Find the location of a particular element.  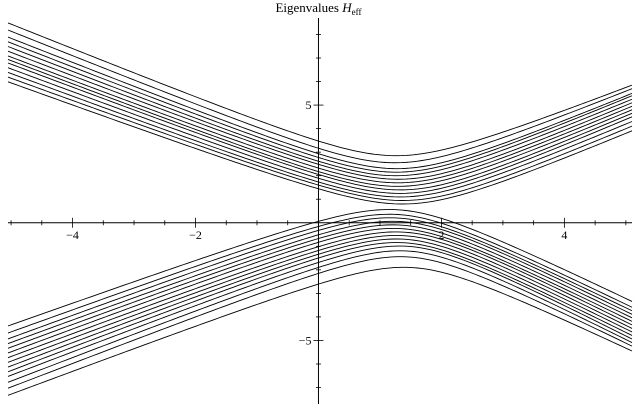

x-tick-label: −4 is located at coordinates (72, 235).